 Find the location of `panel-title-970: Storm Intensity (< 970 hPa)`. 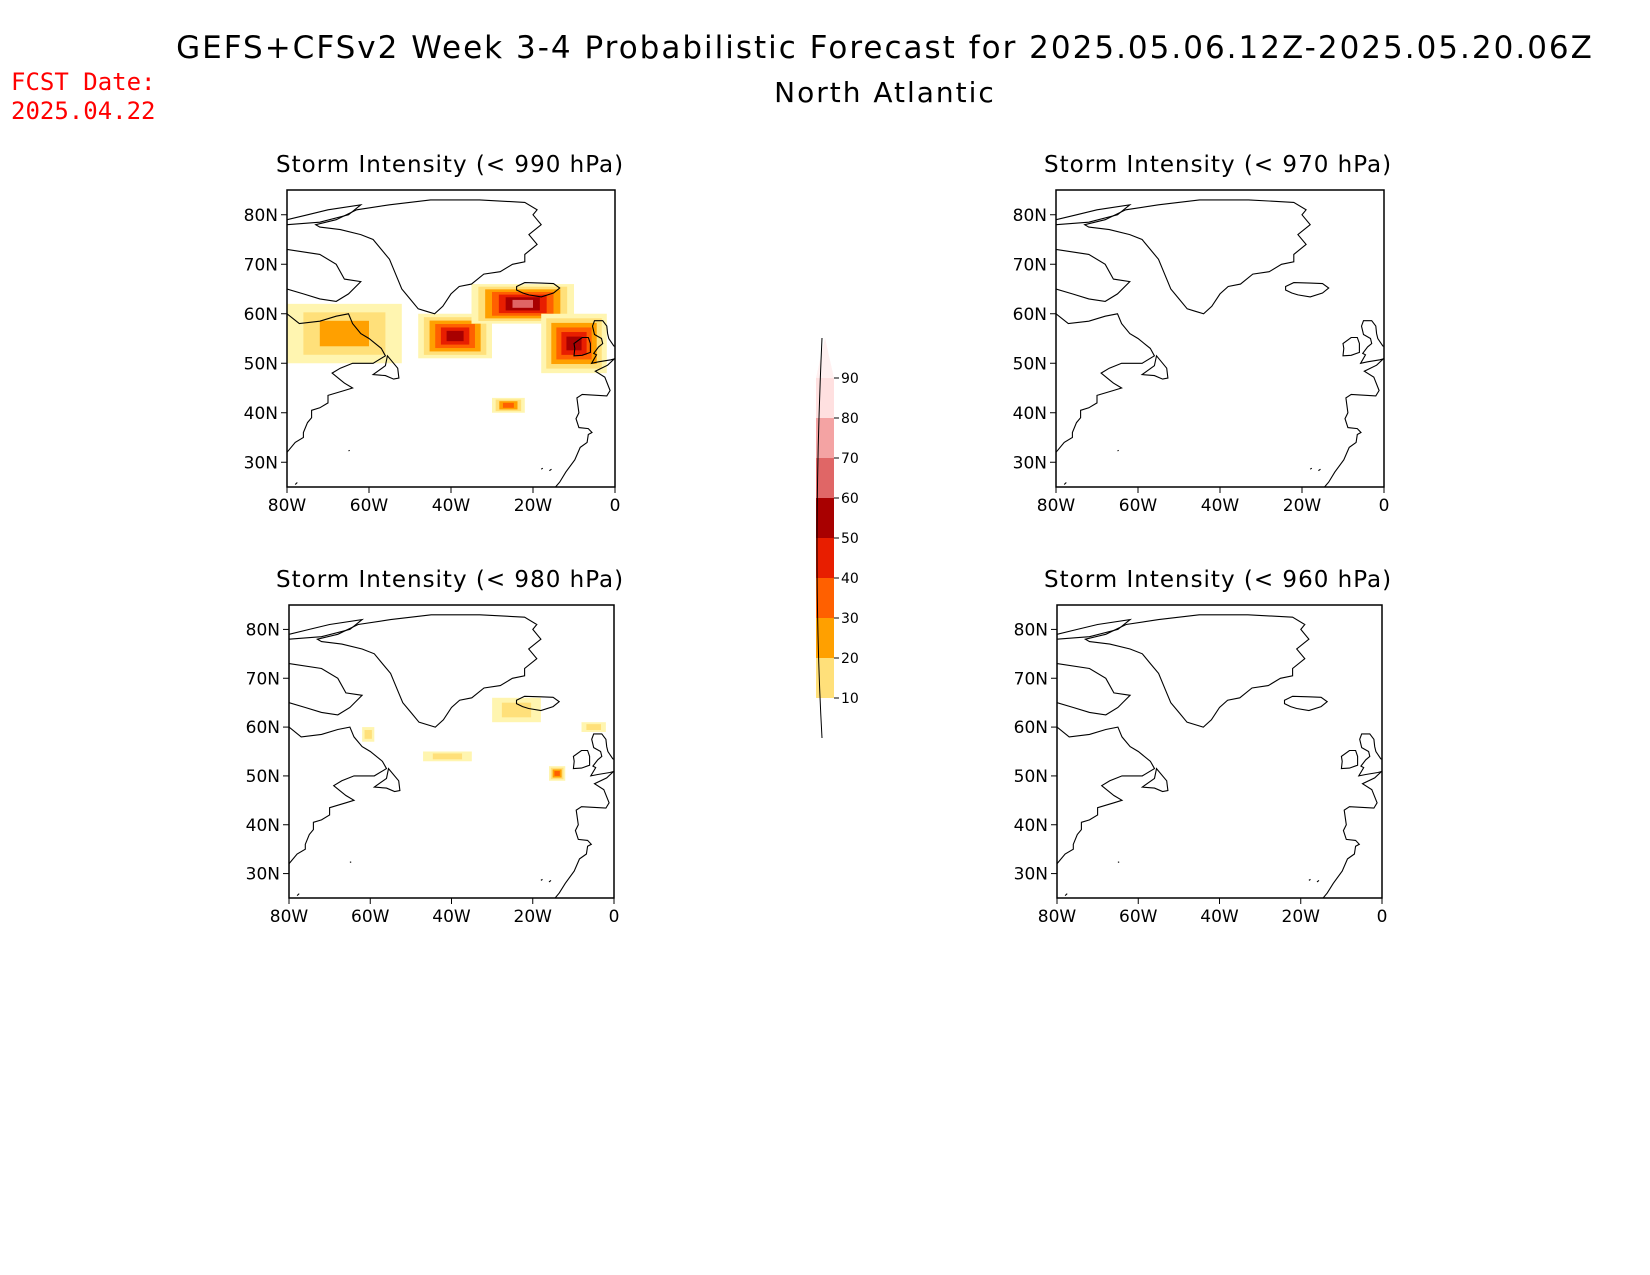

panel-title-970: Storm Intensity (< 970 hPa) is located at coordinates (1218, 165).